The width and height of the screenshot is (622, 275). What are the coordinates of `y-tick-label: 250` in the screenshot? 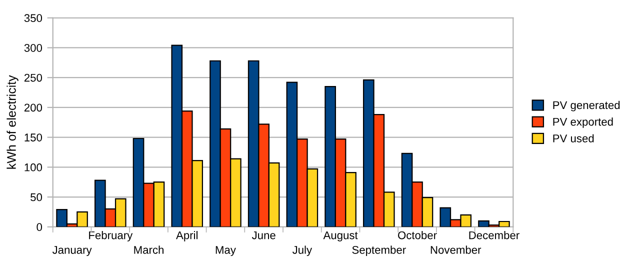 It's located at (33, 78).